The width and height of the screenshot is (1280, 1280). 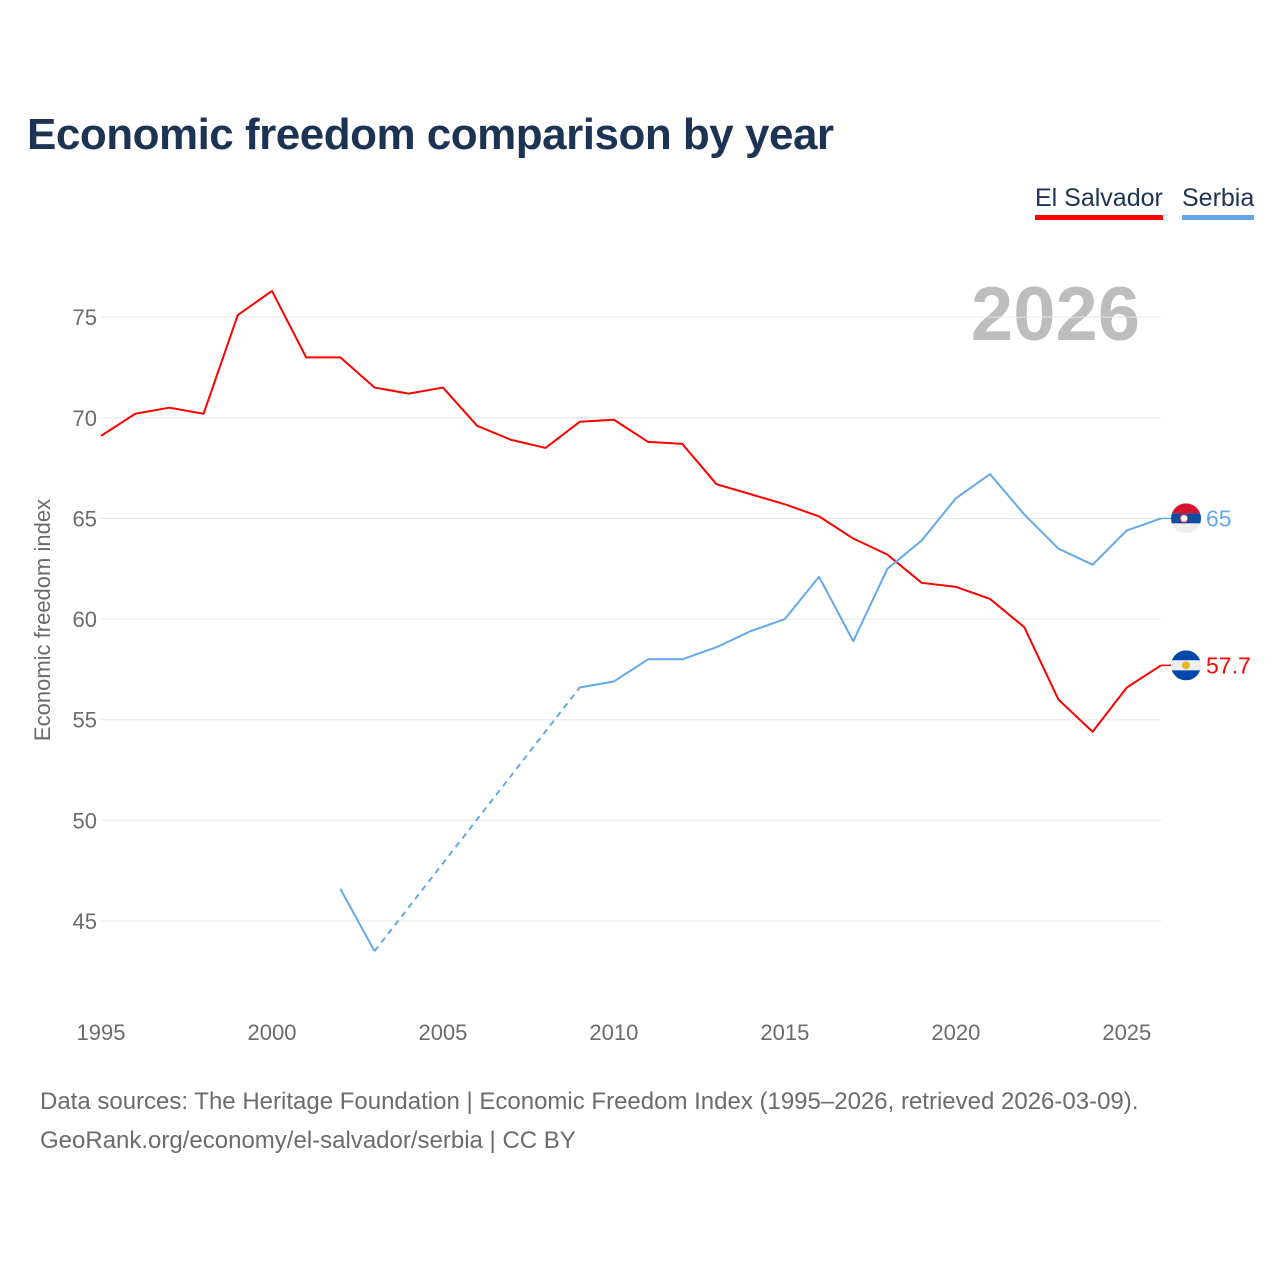 I want to click on x-tick-label: 2005, so click(x=442, y=1032).